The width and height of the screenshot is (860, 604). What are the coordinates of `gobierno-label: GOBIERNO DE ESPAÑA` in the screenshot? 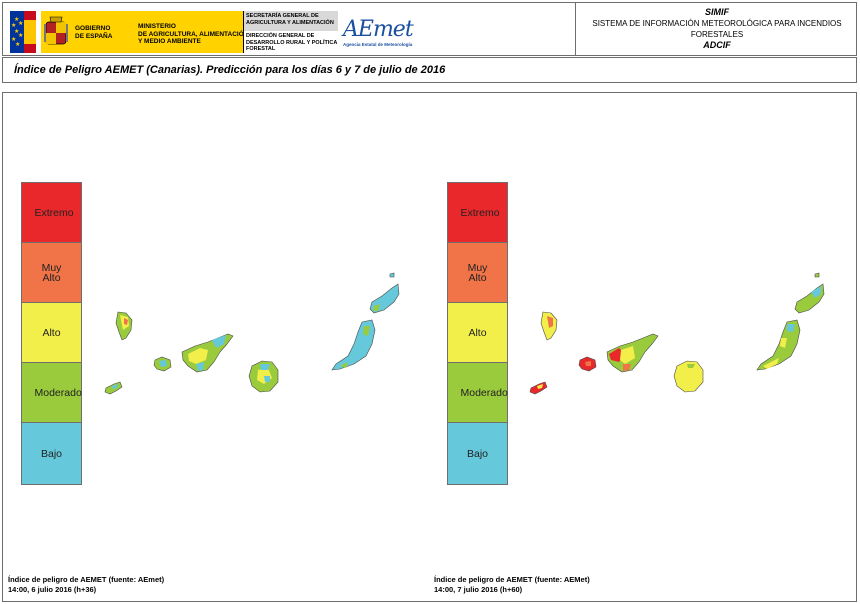 It's located at (94, 32).